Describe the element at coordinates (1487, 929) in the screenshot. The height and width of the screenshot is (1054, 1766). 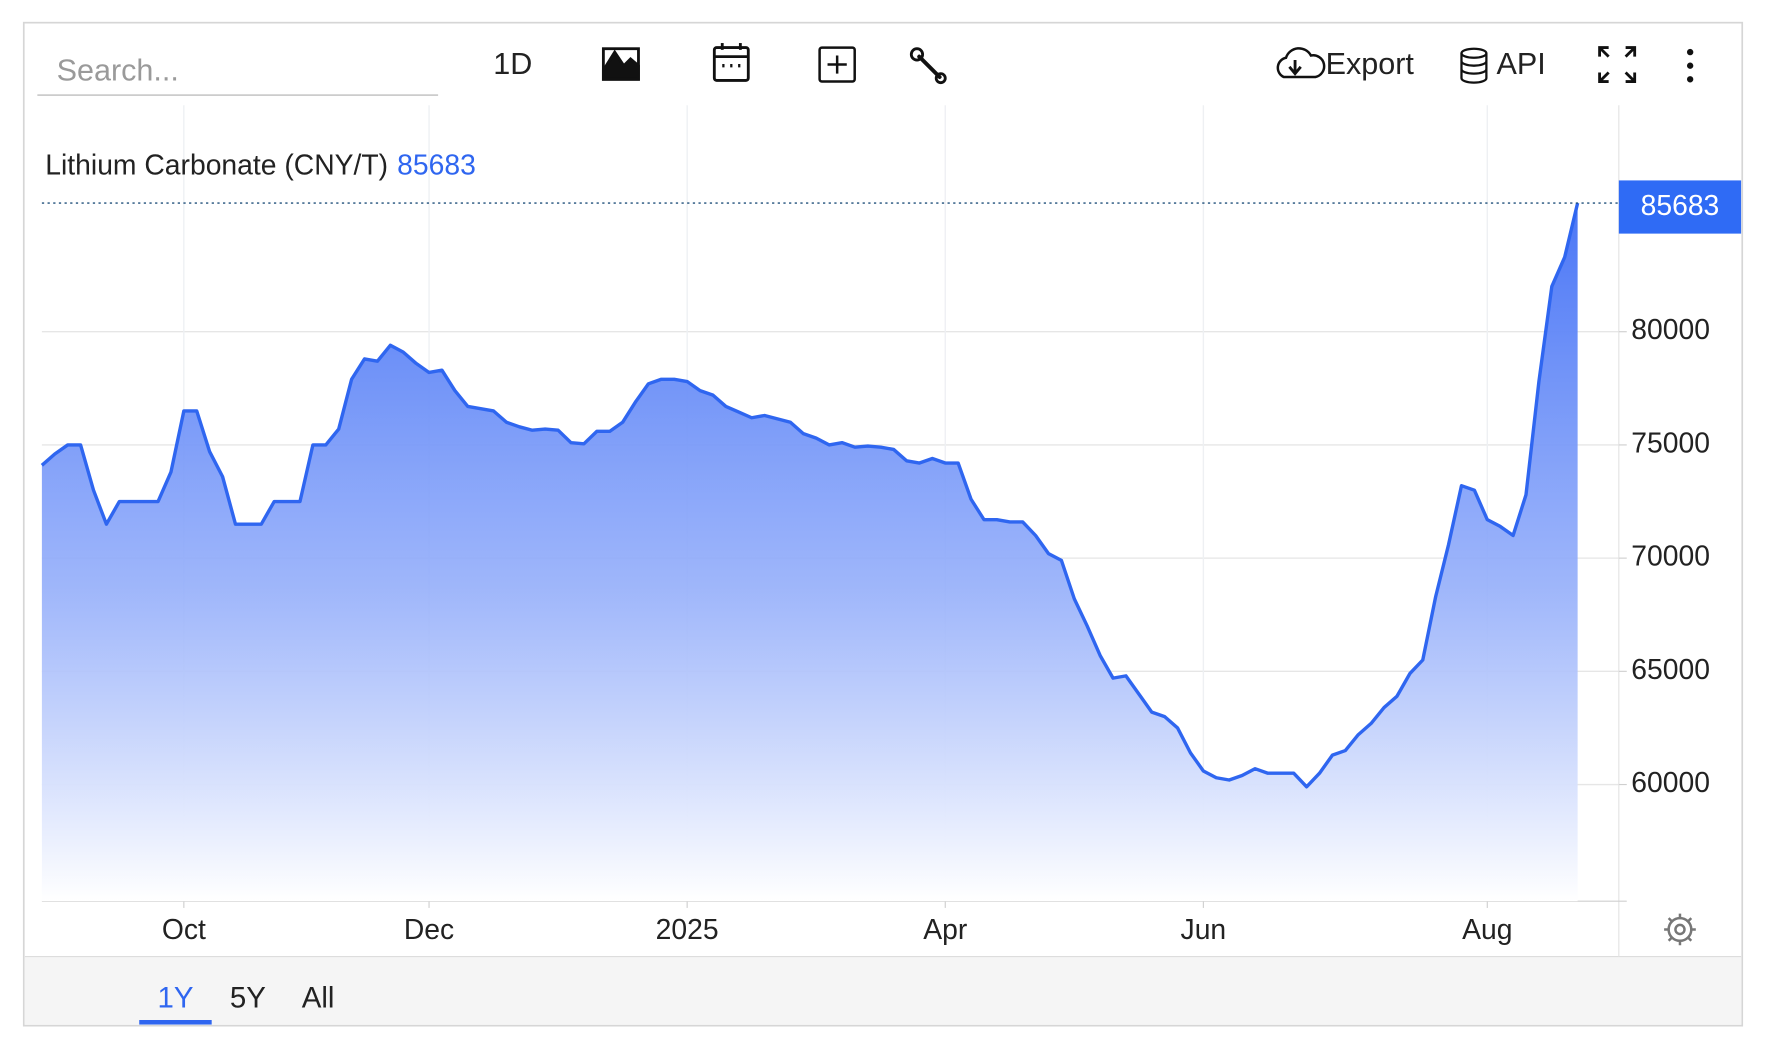
I see `x-tick-label: Aug` at that location.